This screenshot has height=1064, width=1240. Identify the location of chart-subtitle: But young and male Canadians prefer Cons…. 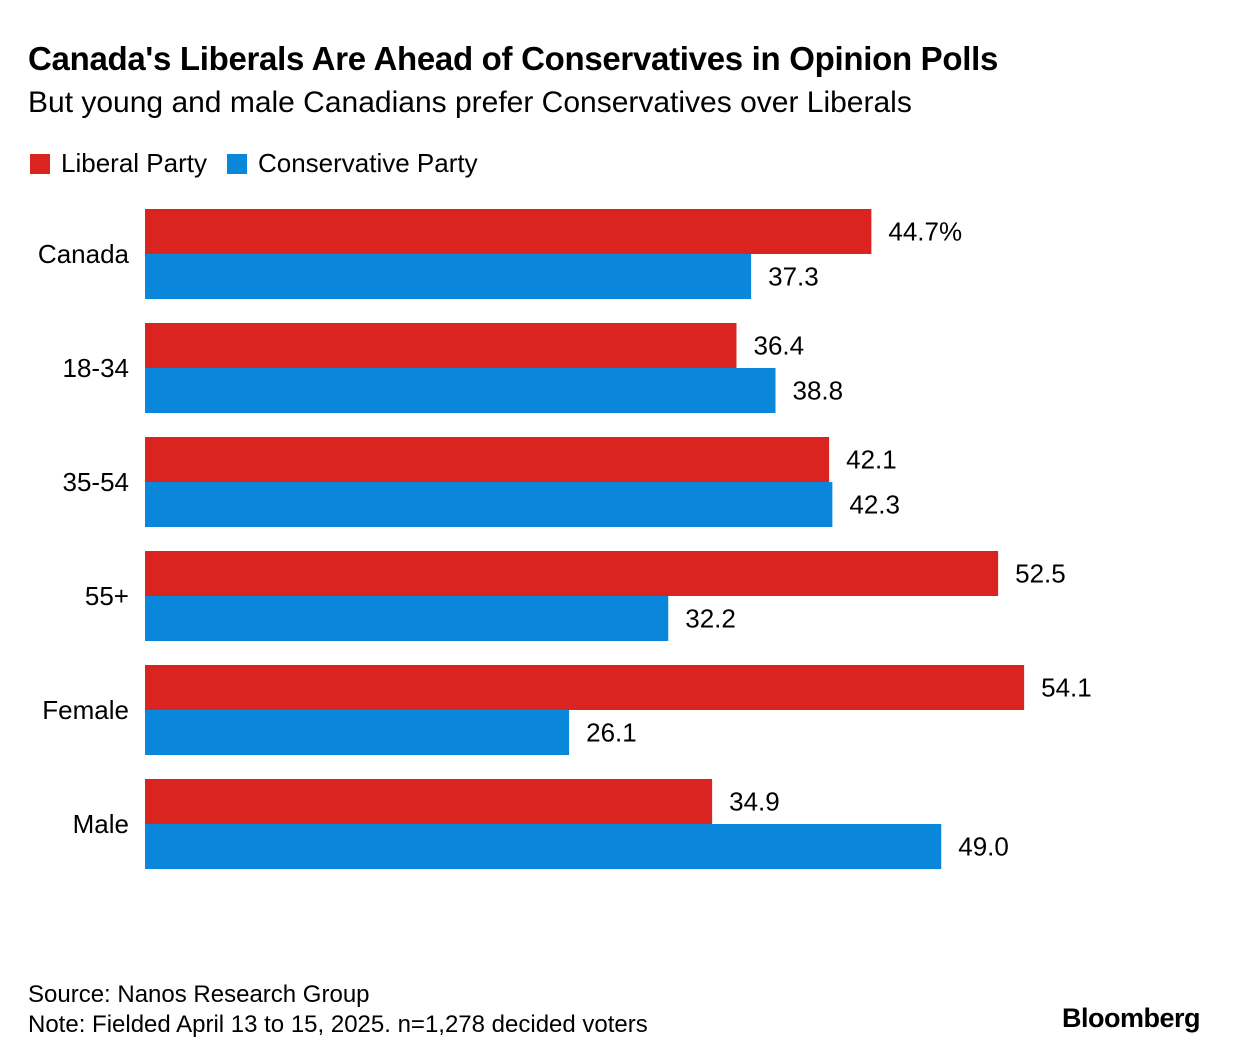
(470, 102).